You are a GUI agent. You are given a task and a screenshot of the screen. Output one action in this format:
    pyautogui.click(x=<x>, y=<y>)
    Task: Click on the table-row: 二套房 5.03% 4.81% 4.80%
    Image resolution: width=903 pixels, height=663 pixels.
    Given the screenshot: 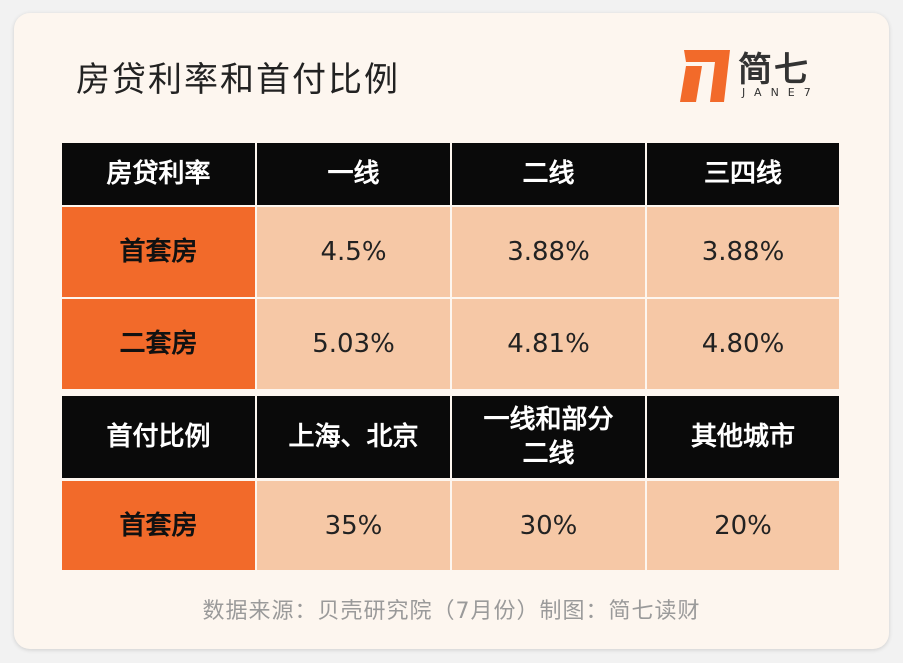 What is the action you would take?
    pyautogui.click(x=450, y=344)
    